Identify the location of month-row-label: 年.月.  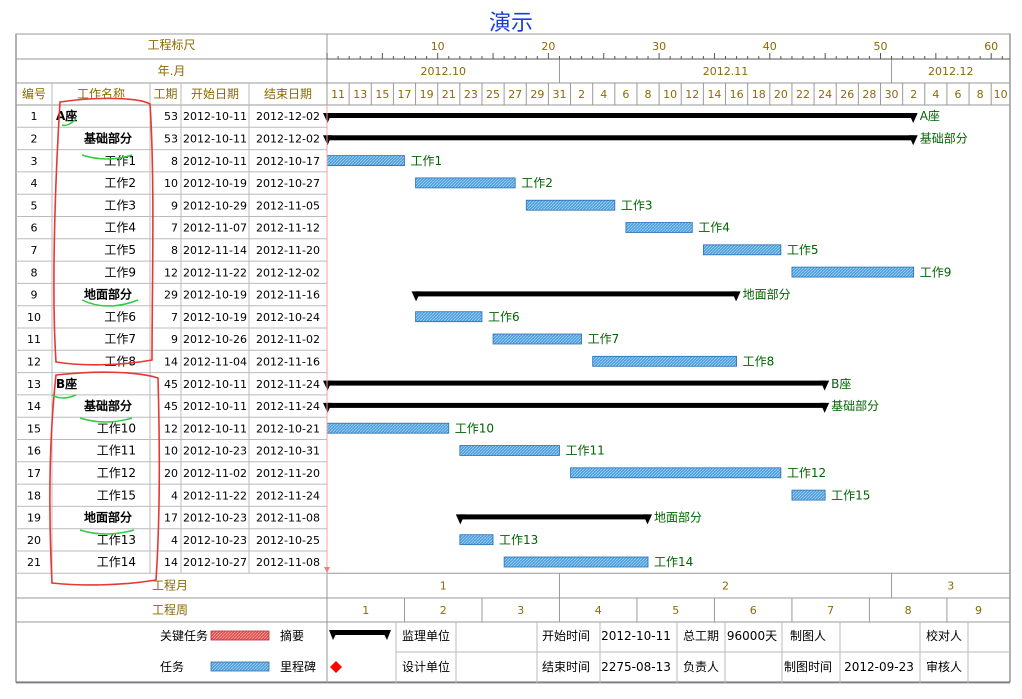
(172, 71).